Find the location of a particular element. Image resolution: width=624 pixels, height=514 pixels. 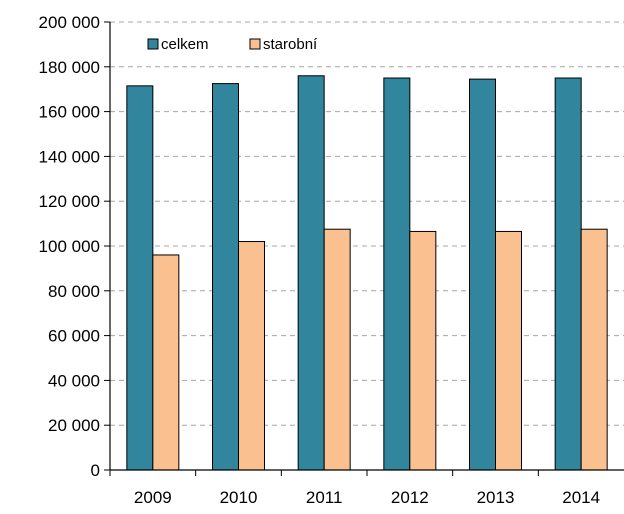

bar-celkem-2012 is located at coordinates (397, 274).